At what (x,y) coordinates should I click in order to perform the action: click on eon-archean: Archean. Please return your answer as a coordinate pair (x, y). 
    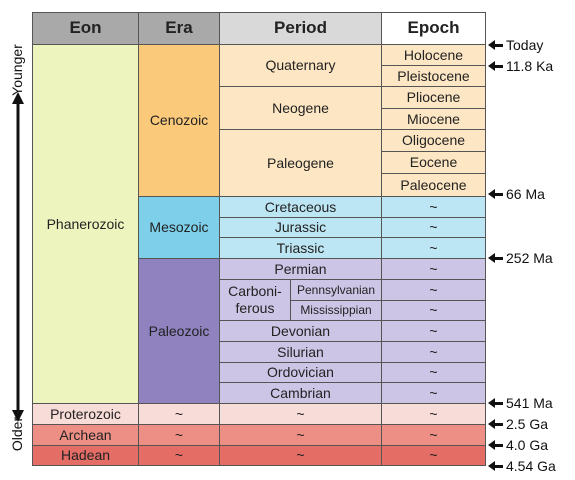
    Looking at the image, I should click on (85, 435).